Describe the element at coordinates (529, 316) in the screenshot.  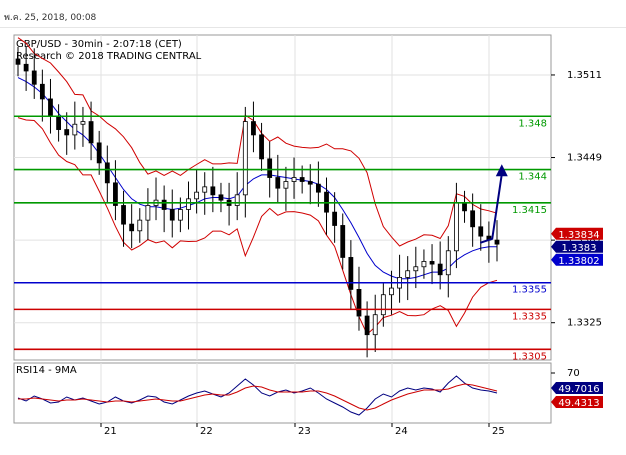
I see `level-label: 1.3335` at that location.